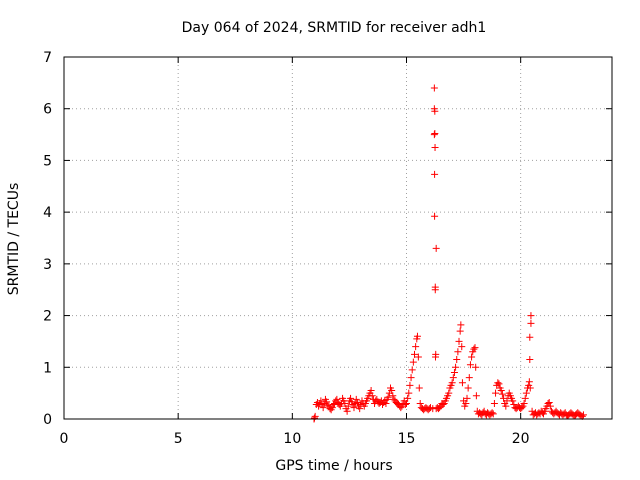  I want to click on x-tick-label: 15, so click(407, 439).